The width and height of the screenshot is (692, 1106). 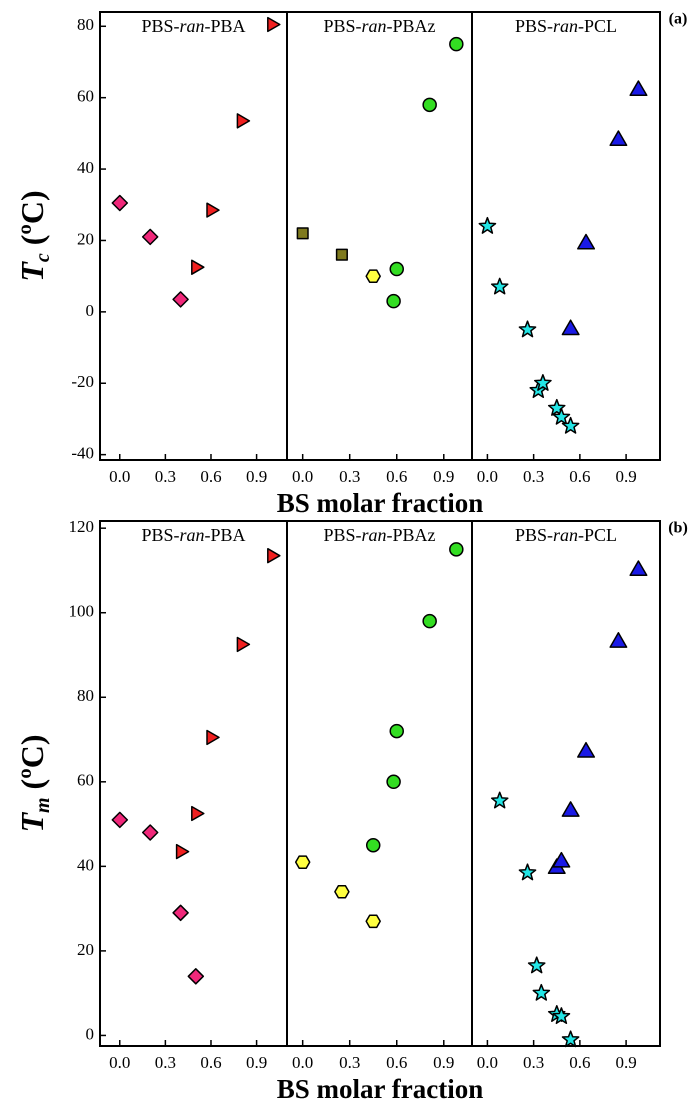 What do you see at coordinates (678, 19) in the screenshot?
I see `panel-label: (a)` at bounding box center [678, 19].